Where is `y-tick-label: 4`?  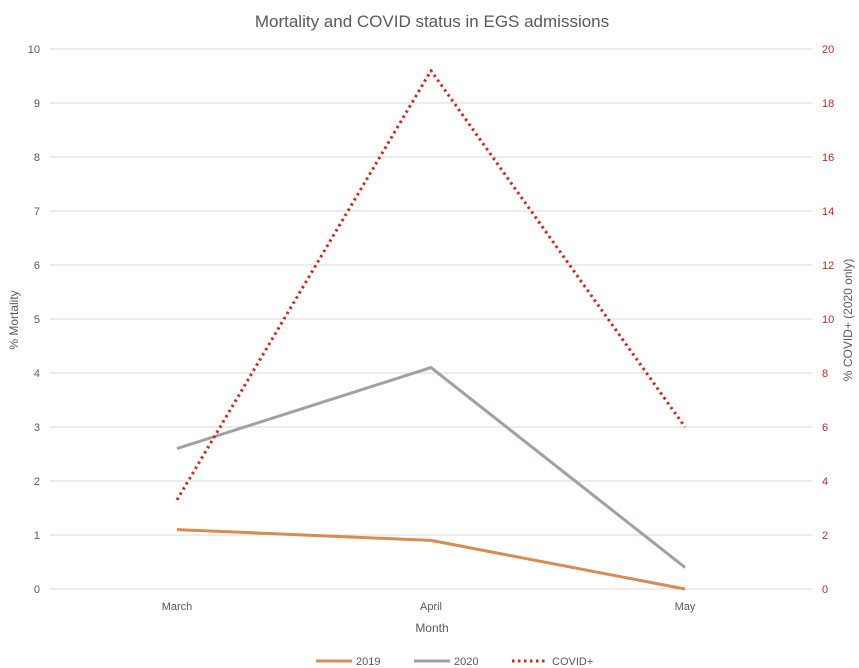 y-tick-label: 4 is located at coordinates (37, 374).